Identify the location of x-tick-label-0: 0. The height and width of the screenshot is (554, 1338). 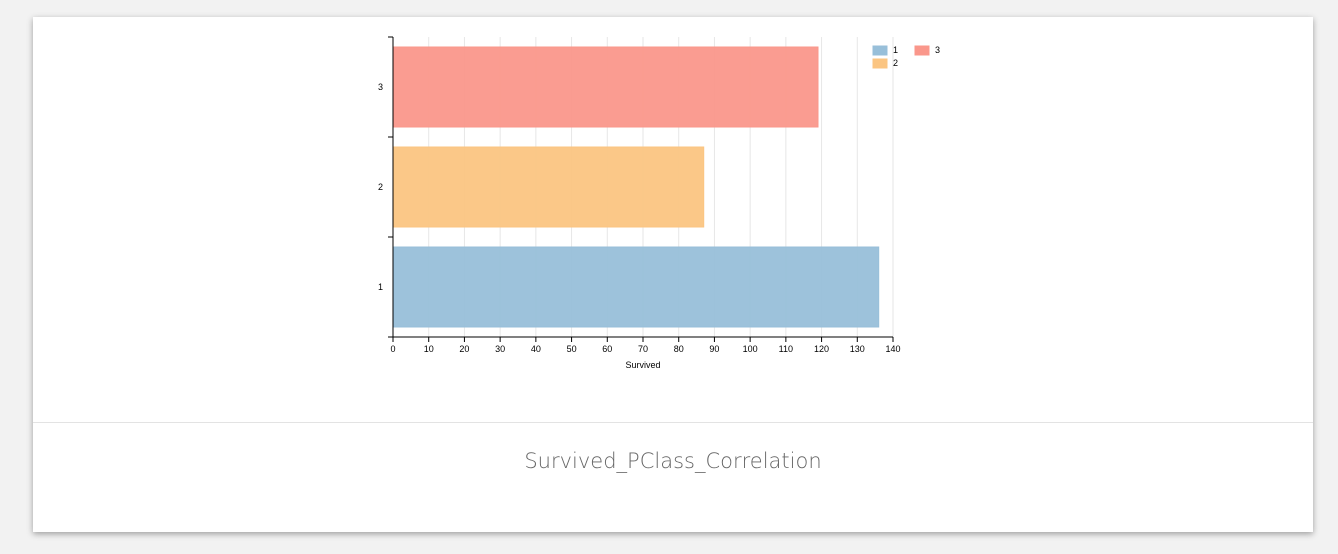
(392, 349).